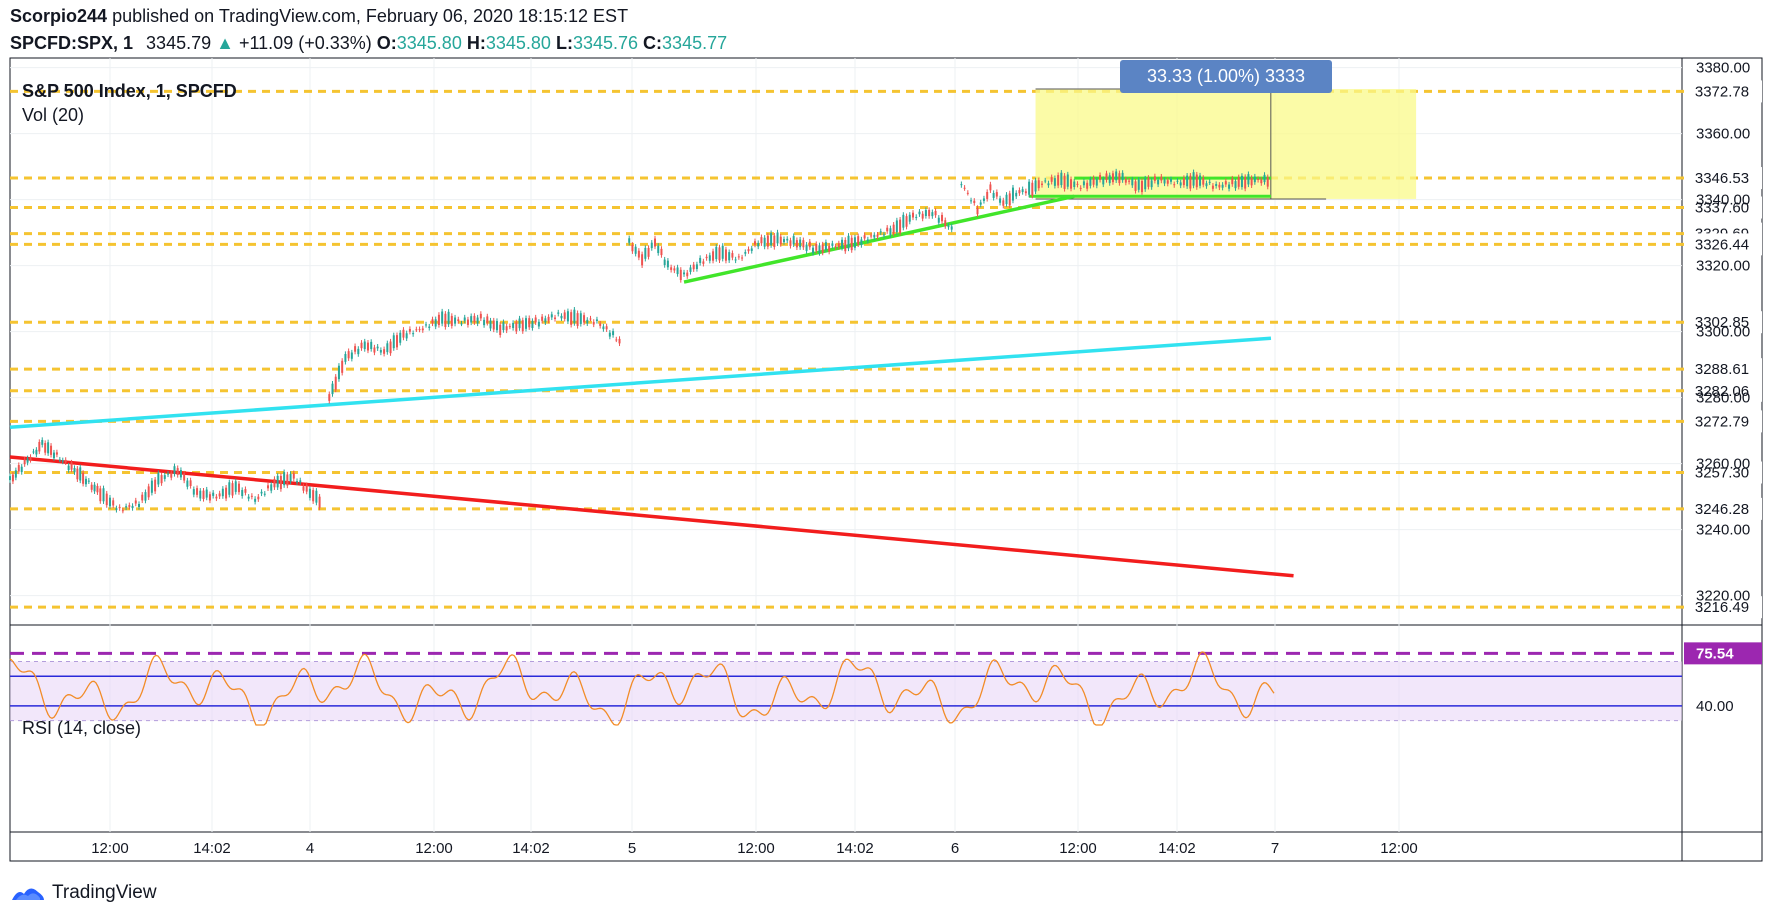  What do you see at coordinates (386, 43) in the screenshot?
I see `open-label: O:` at bounding box center [386, 43].